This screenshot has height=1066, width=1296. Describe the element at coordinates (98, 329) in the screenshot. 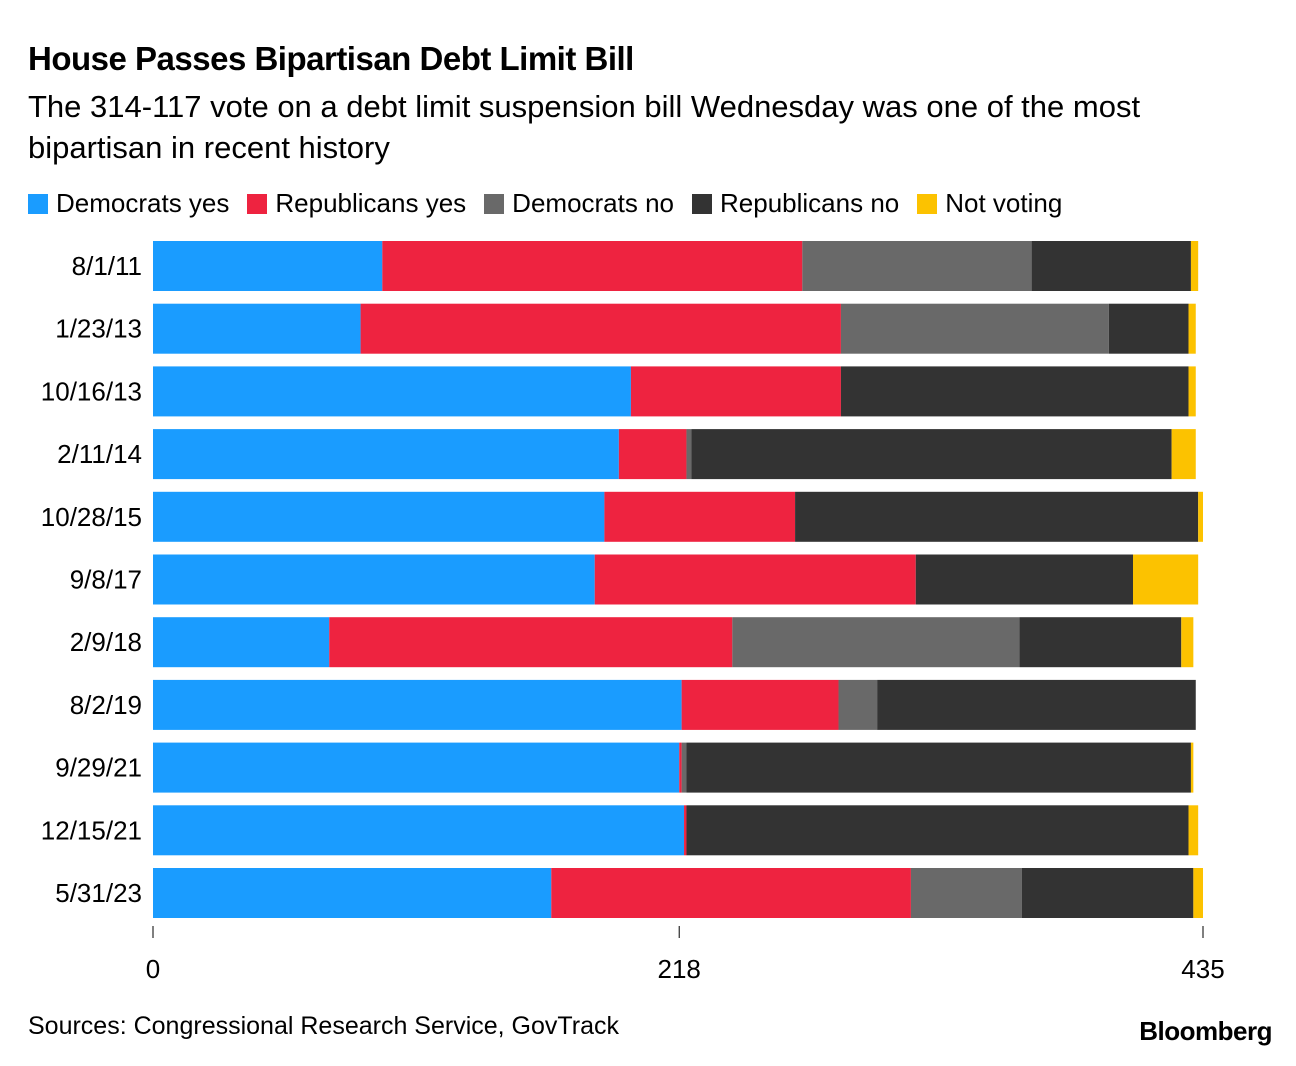

I see `category-label: 1/23/13` at that location.